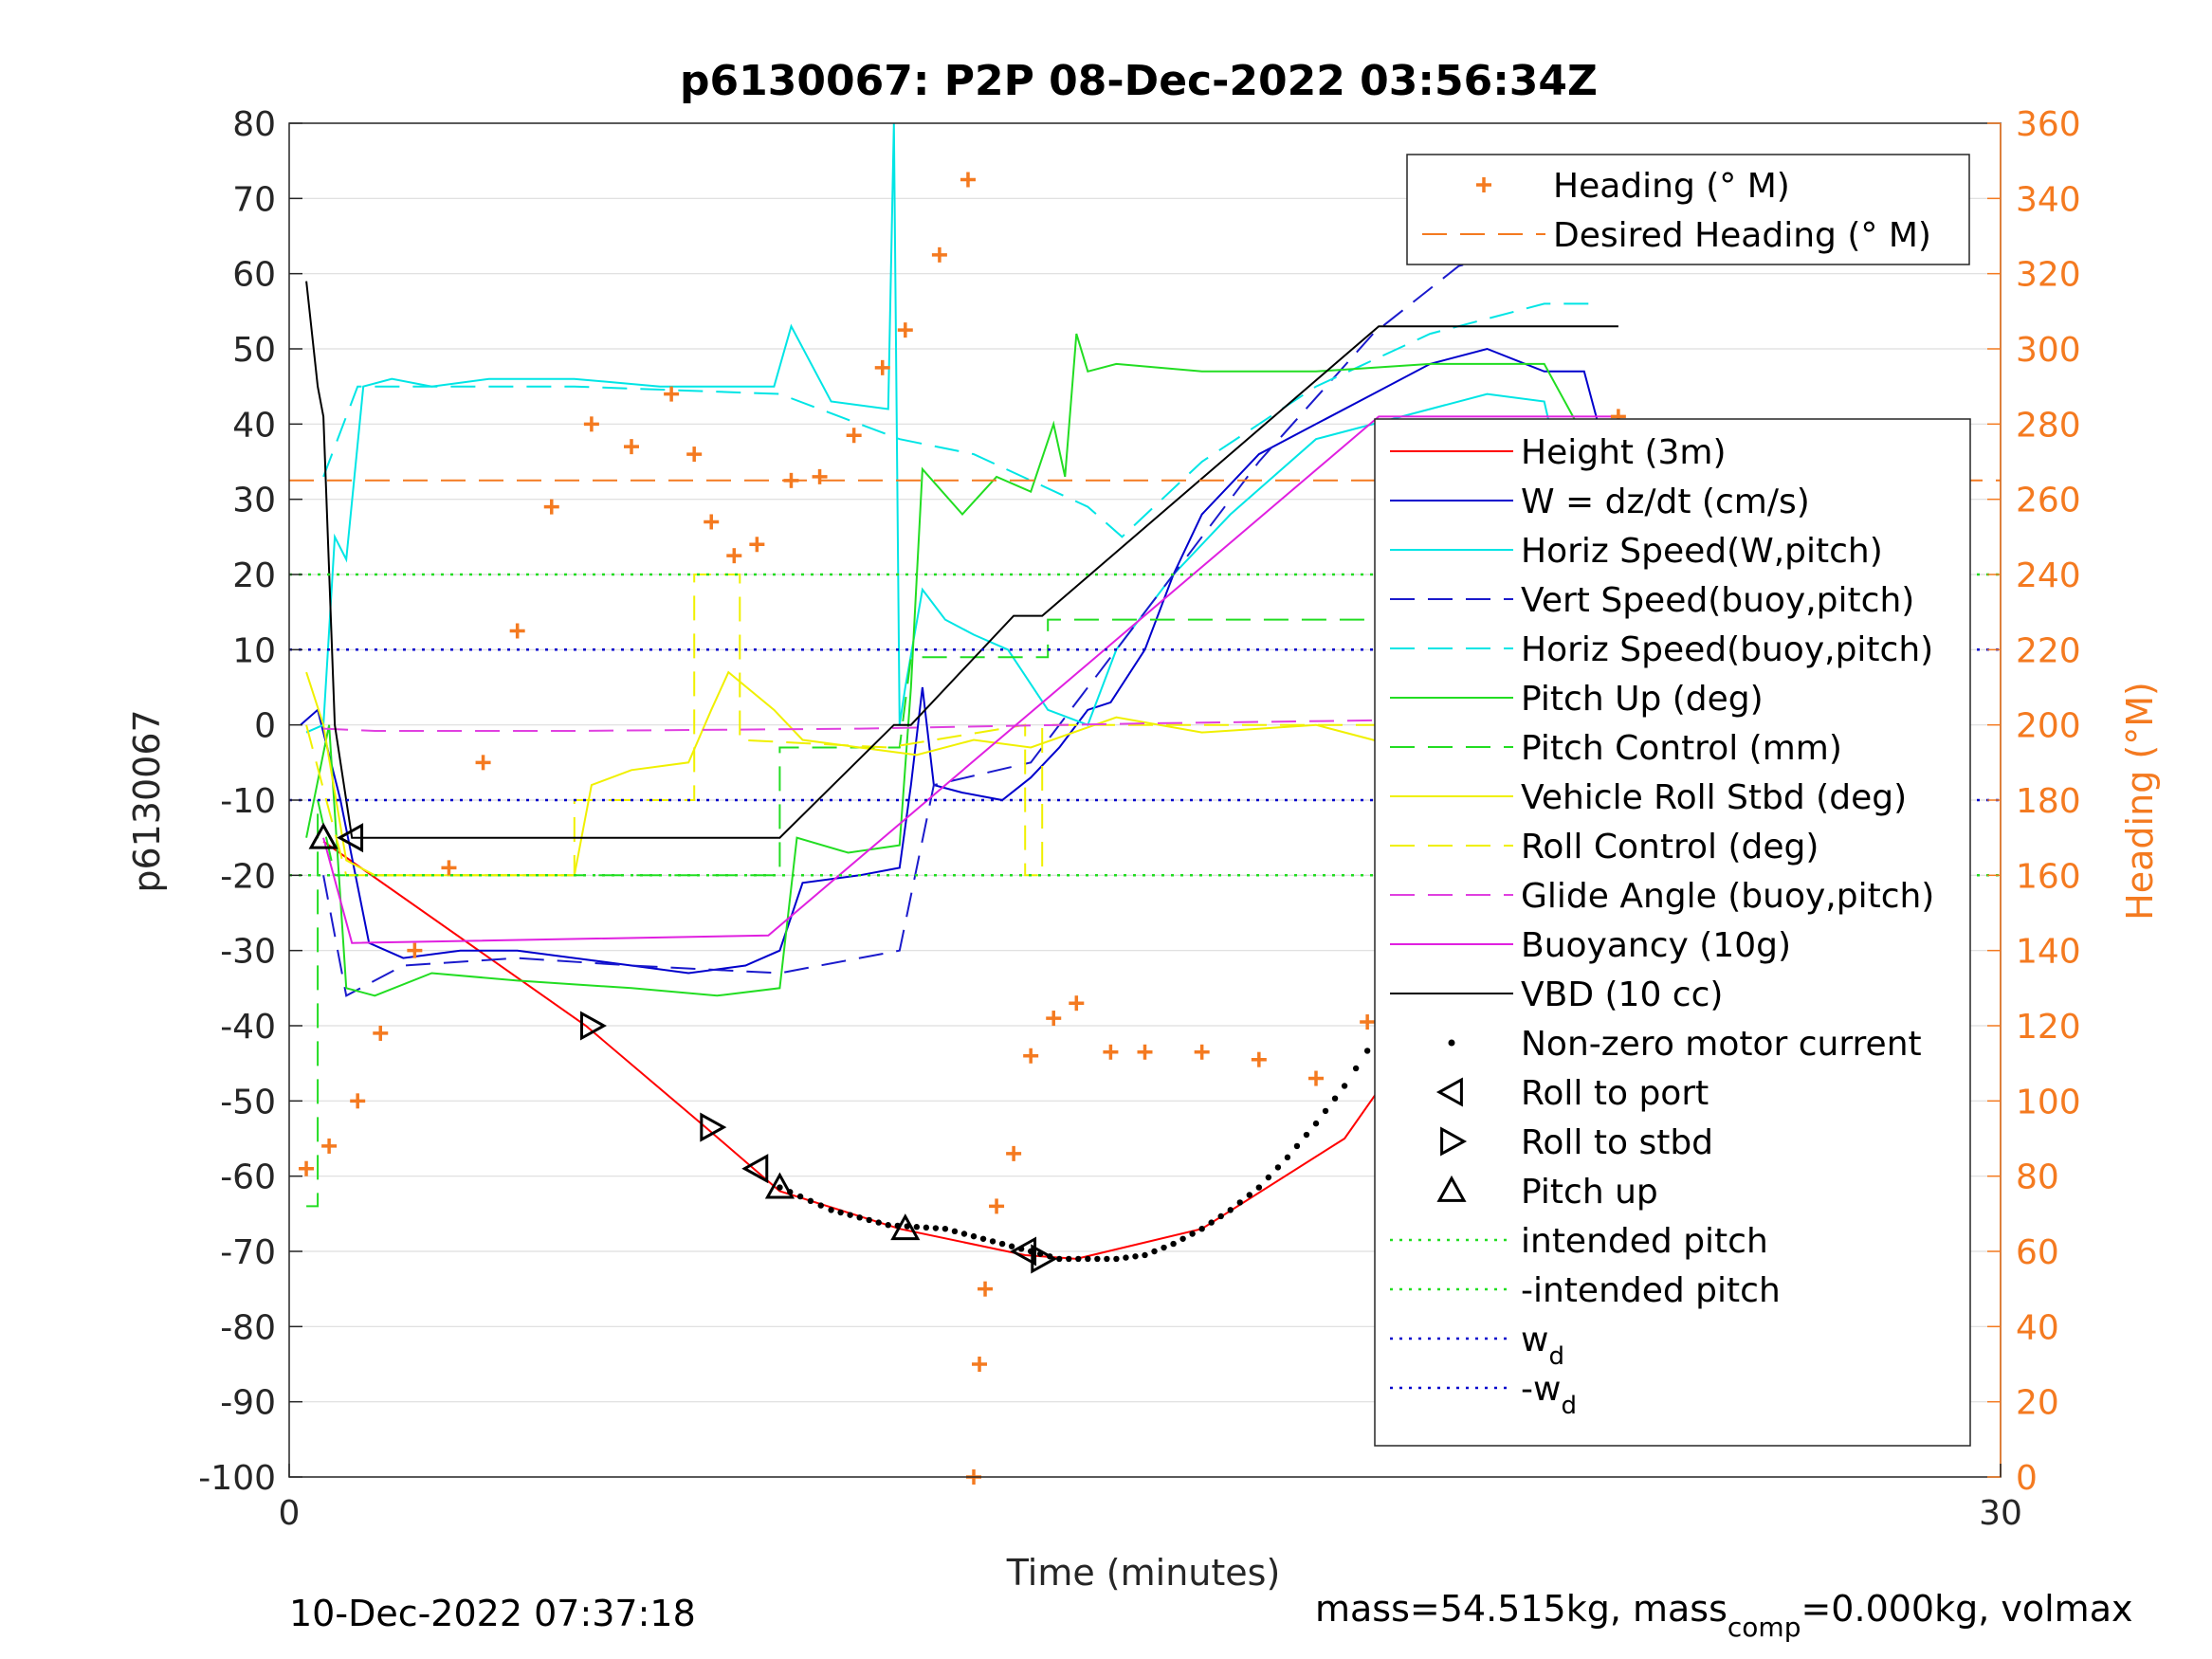 The height and width of the screenshot is (1659, 2212). What do you see at coordinates (1714, 797) in the screenshot?
I see `legend-main-label: Vehicle Roll Stbd (deg)` at bounding box center [1714, 797].